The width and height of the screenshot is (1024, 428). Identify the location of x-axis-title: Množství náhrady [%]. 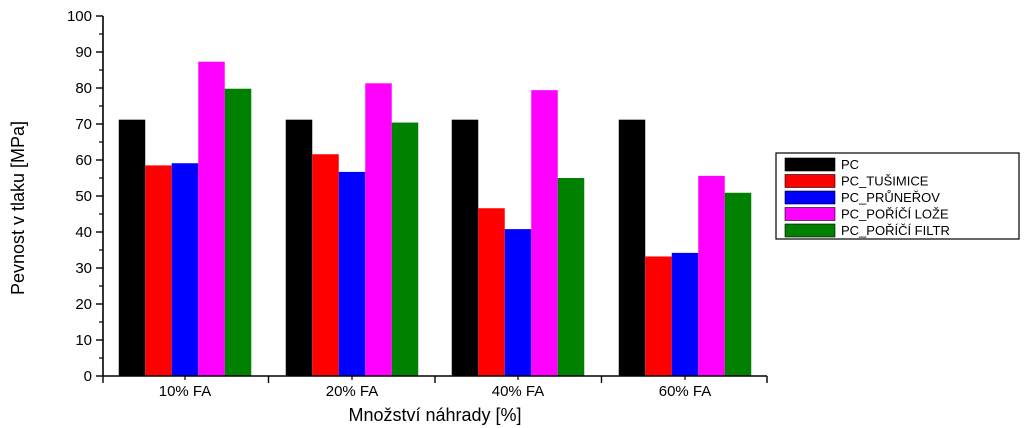
(434, 415).